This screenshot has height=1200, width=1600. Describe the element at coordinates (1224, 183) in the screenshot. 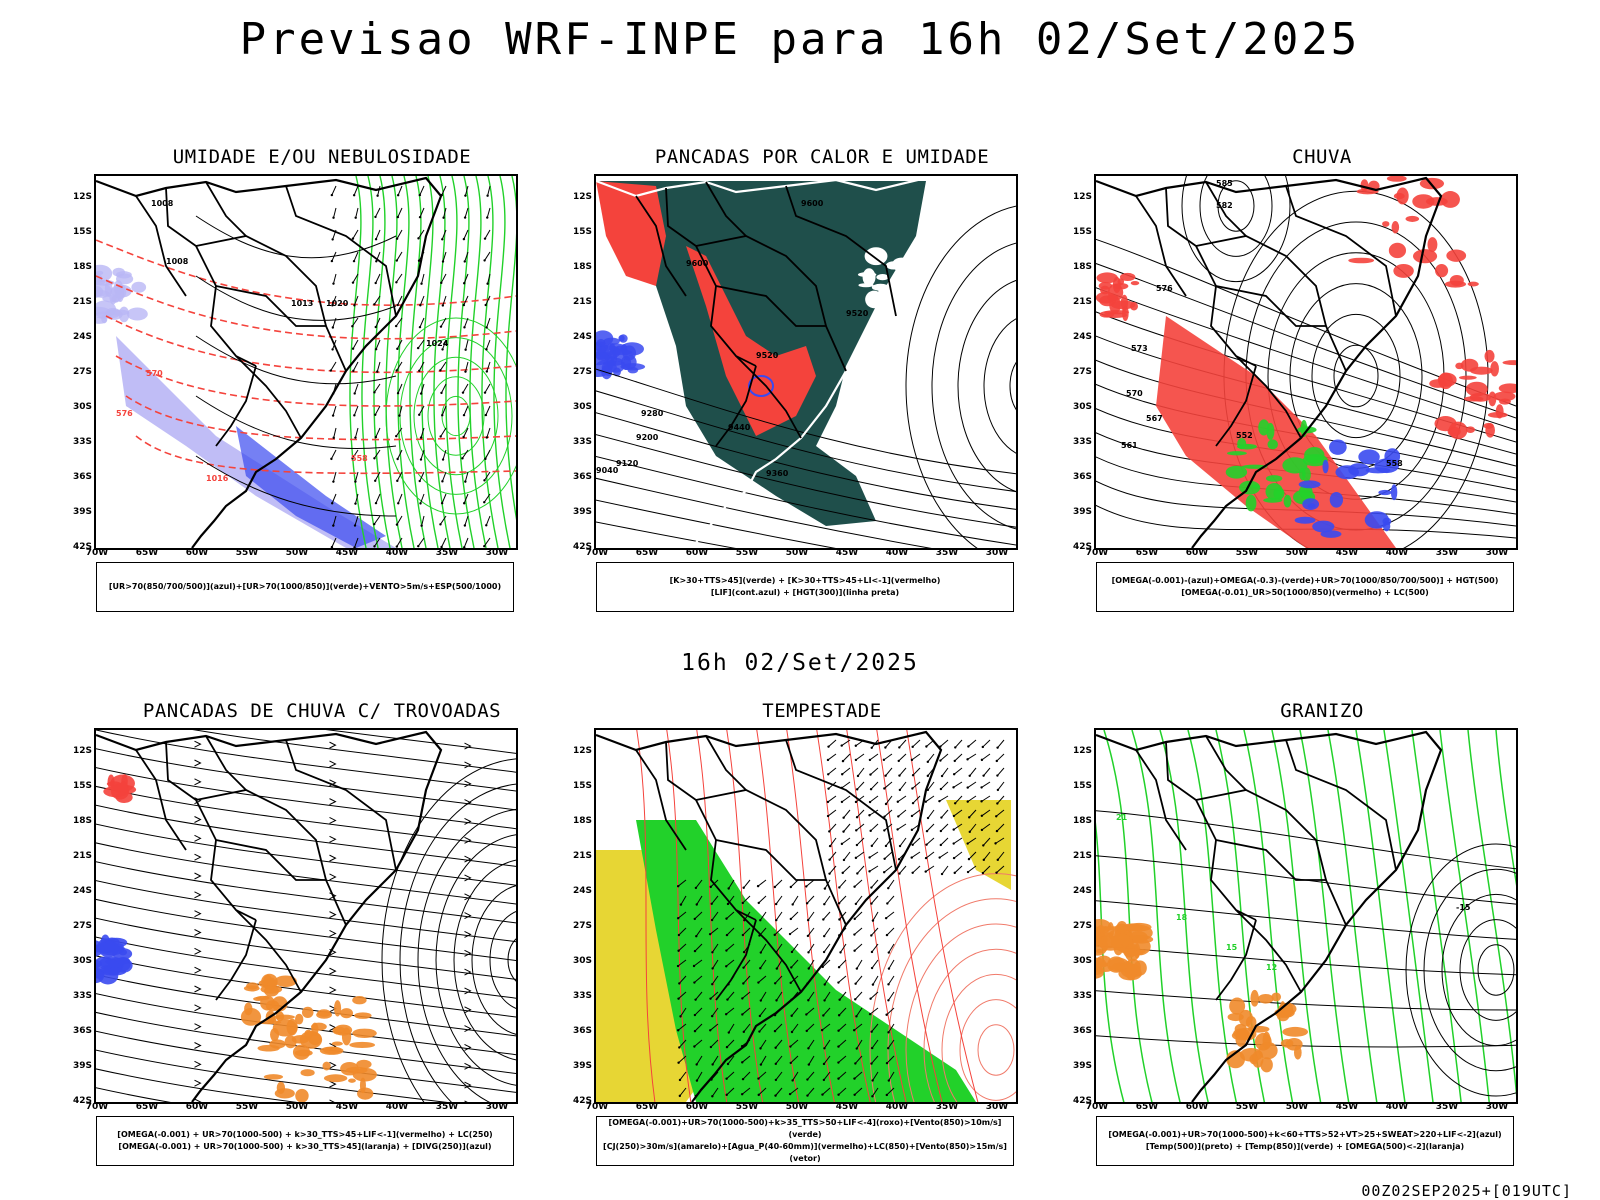

I see `contour-label: 585` at that location.